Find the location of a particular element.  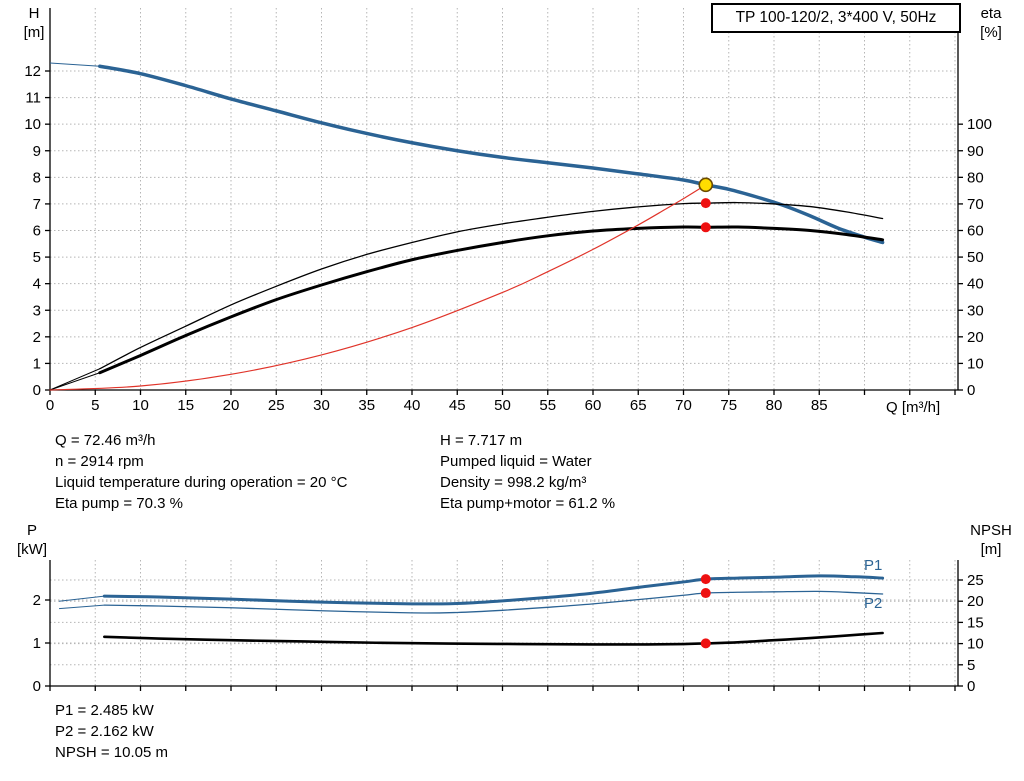

svg-text: 7 is located at coordinates (37, 204).